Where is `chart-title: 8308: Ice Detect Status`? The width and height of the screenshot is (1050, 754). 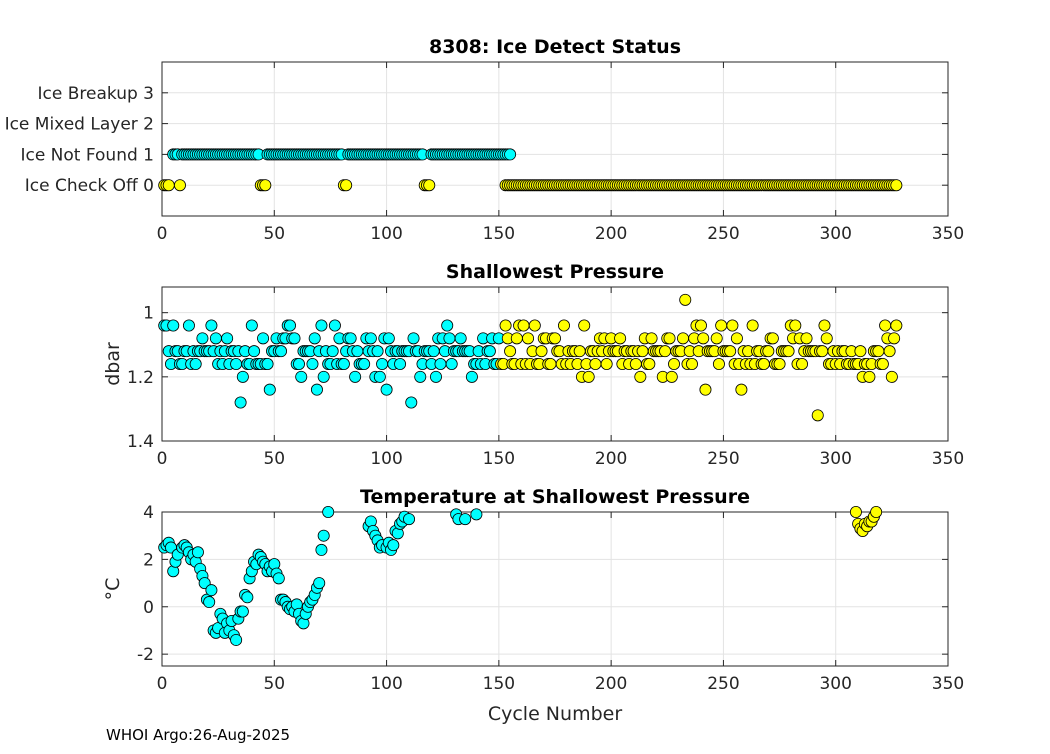
chart-title: 8308: Ice Detect Status is located at coordinates (555, 47).